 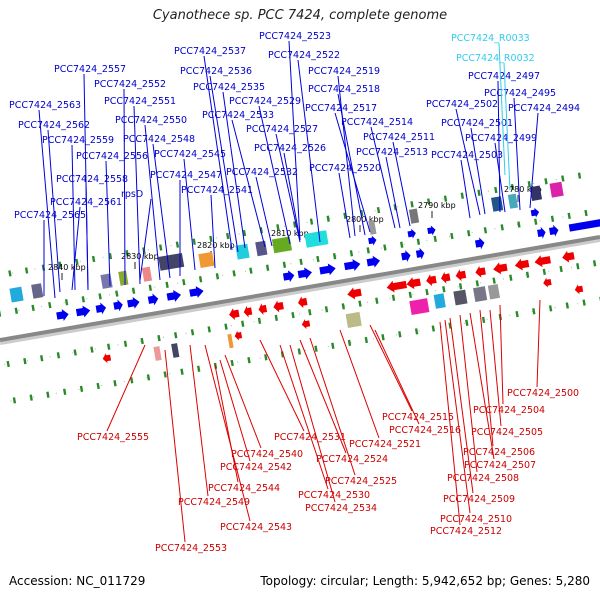 What do you see at coordinates (86, 202) in the screenshot?
I see `forward-gene-label: PCC7424_2561` at bounding box center [86, 202].